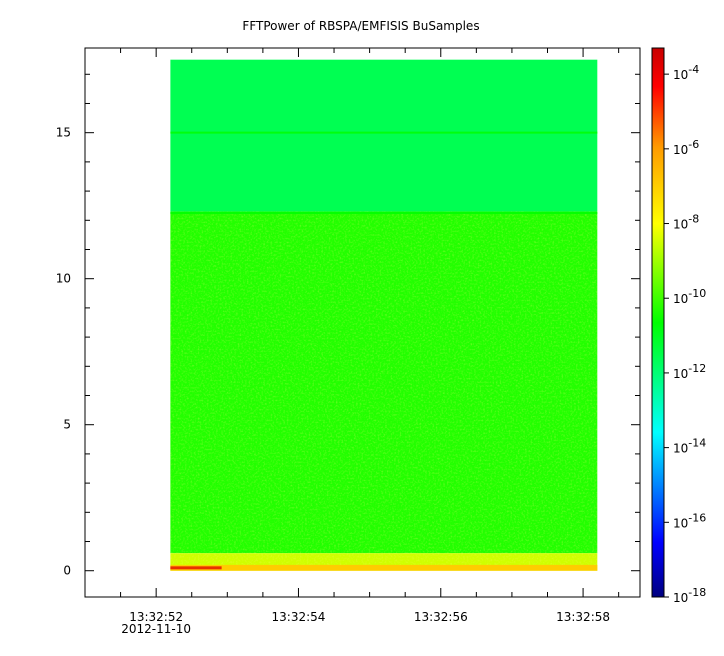 This screenshot has width=724, height=656. What do you see at coordinates (686, 147) in the screenshot?
I see `colorbar-tick-label-2: 10⁻⁶` at bounding box center [686, 147].